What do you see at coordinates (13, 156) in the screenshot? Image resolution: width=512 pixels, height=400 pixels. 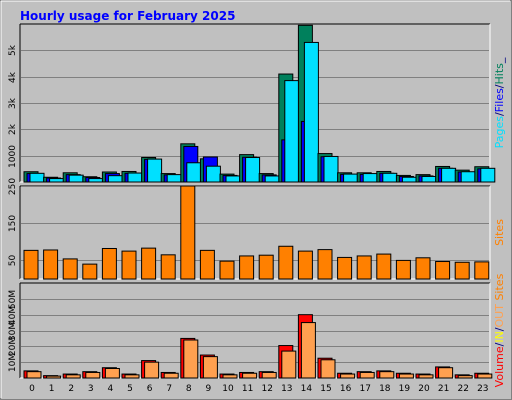 I see `y-tick-label: 1000` at bounding box center [13, 156].